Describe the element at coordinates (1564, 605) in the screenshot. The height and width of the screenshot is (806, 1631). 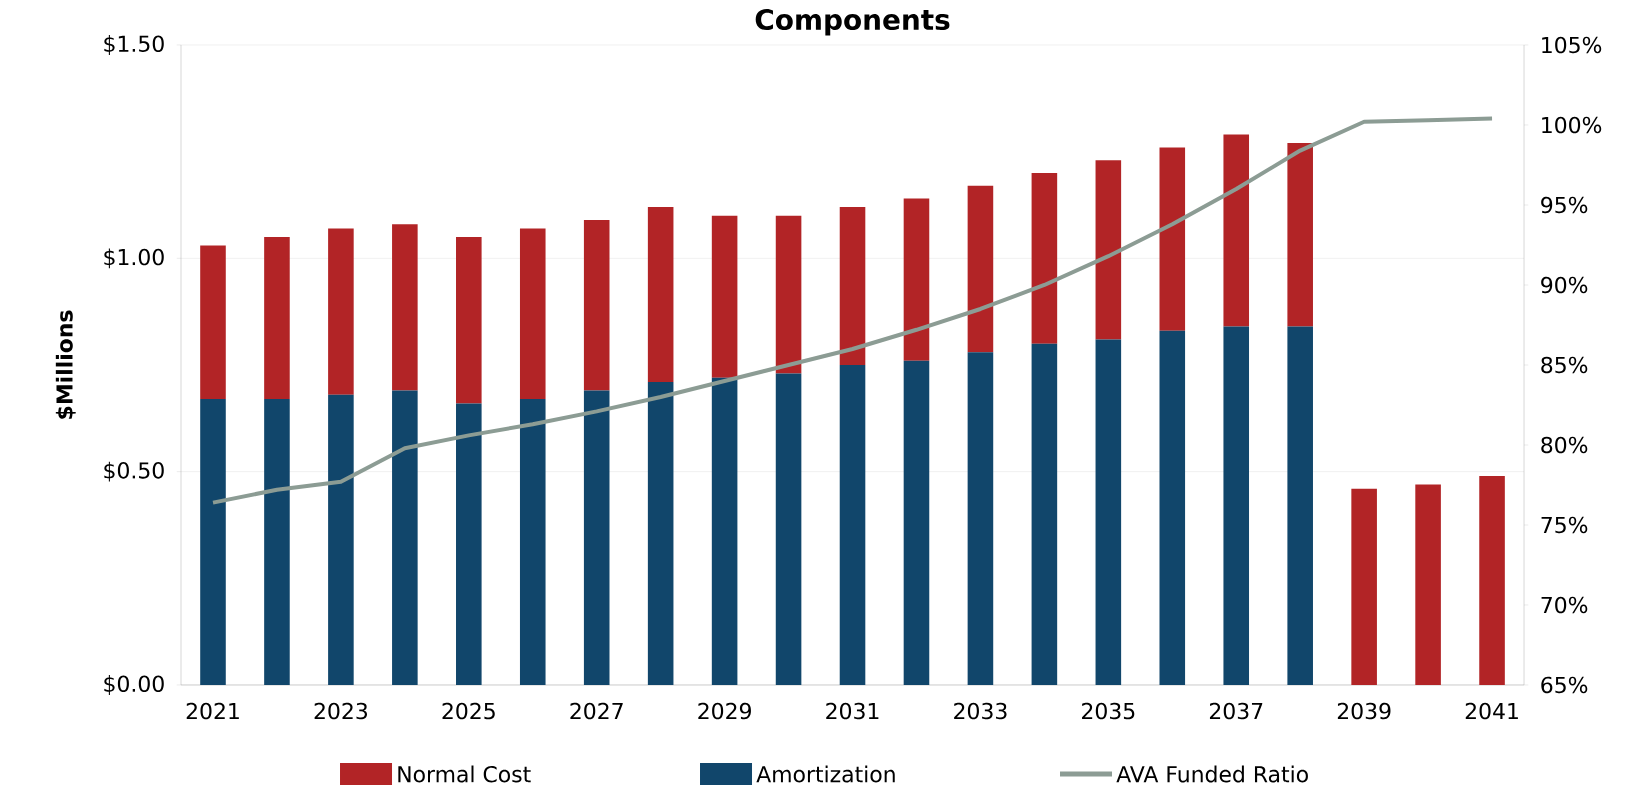
I see `y2-tick-label: 70%` at that location.